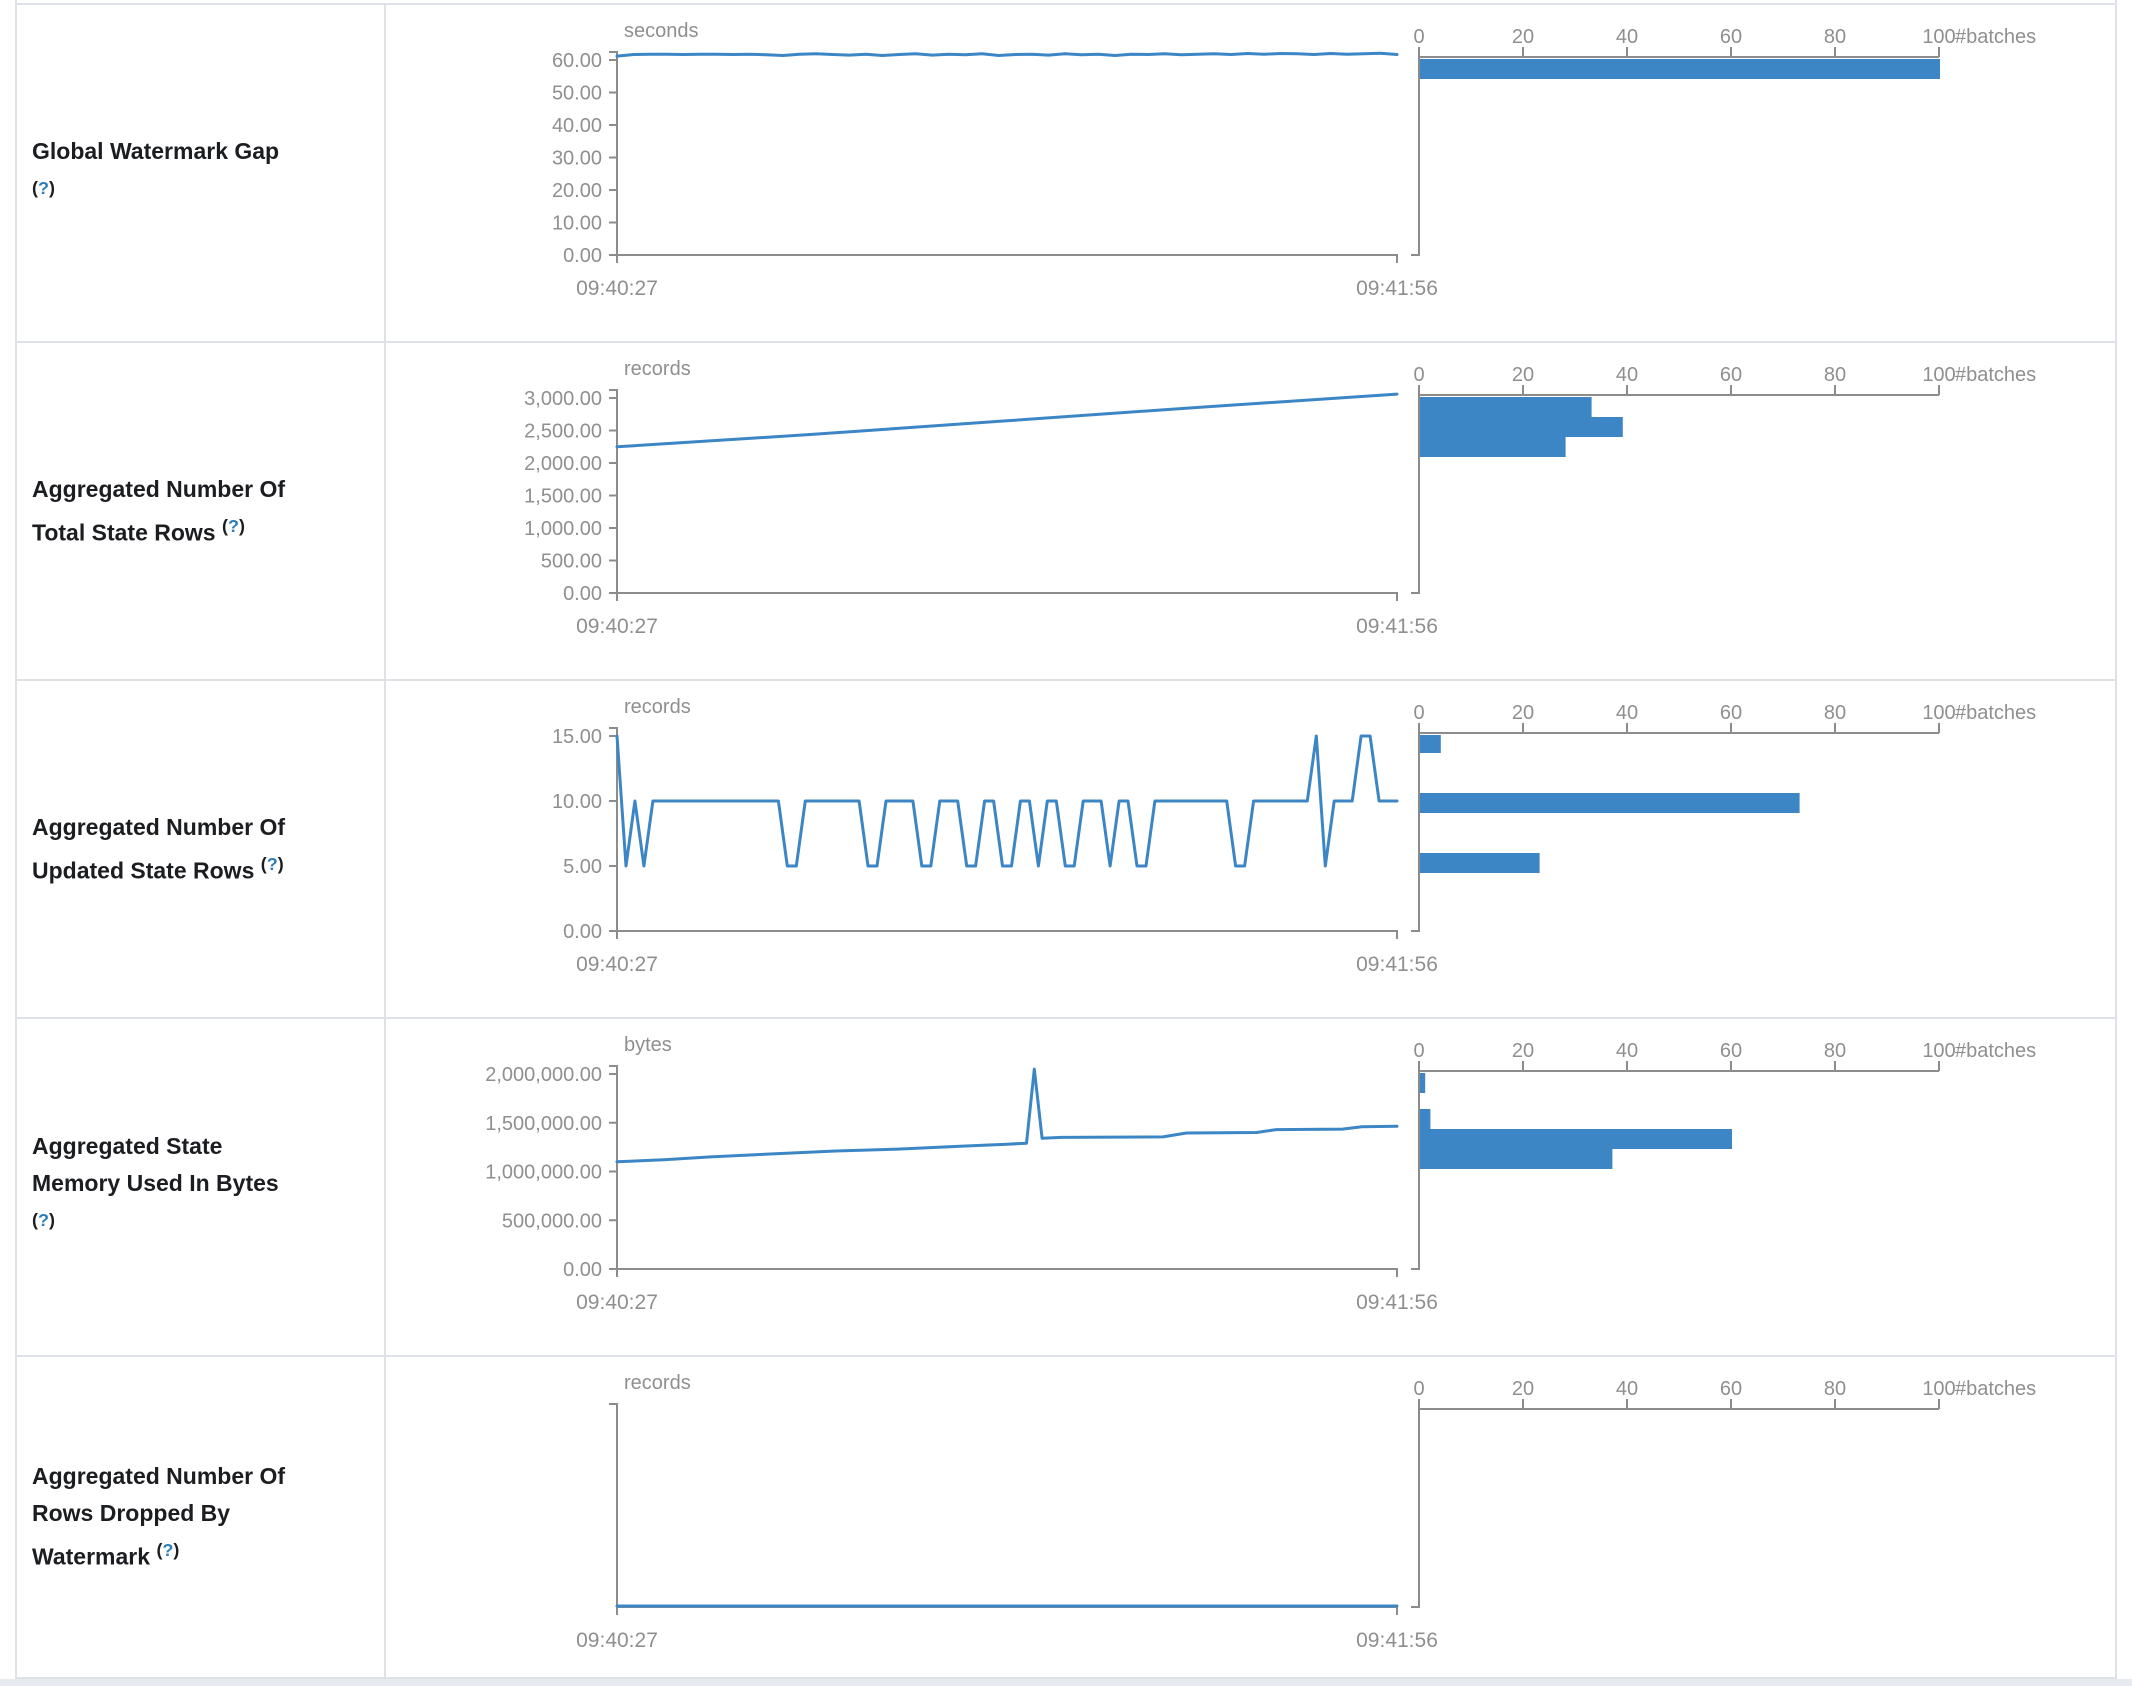 Image resolution: width=2132 pixels, height=1686 pixels. Describe the element at coordinates (552, 1221) in the screenshot. I see `timeline-y-tick-label: 500,000.00` at that location.